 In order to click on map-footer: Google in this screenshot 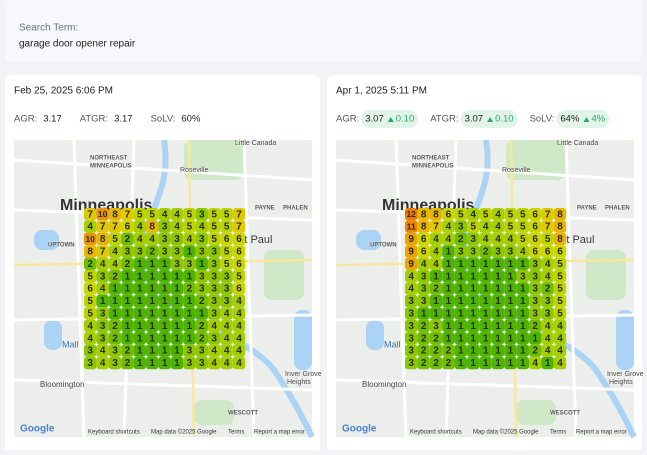, I will do `click(359, 429)`.